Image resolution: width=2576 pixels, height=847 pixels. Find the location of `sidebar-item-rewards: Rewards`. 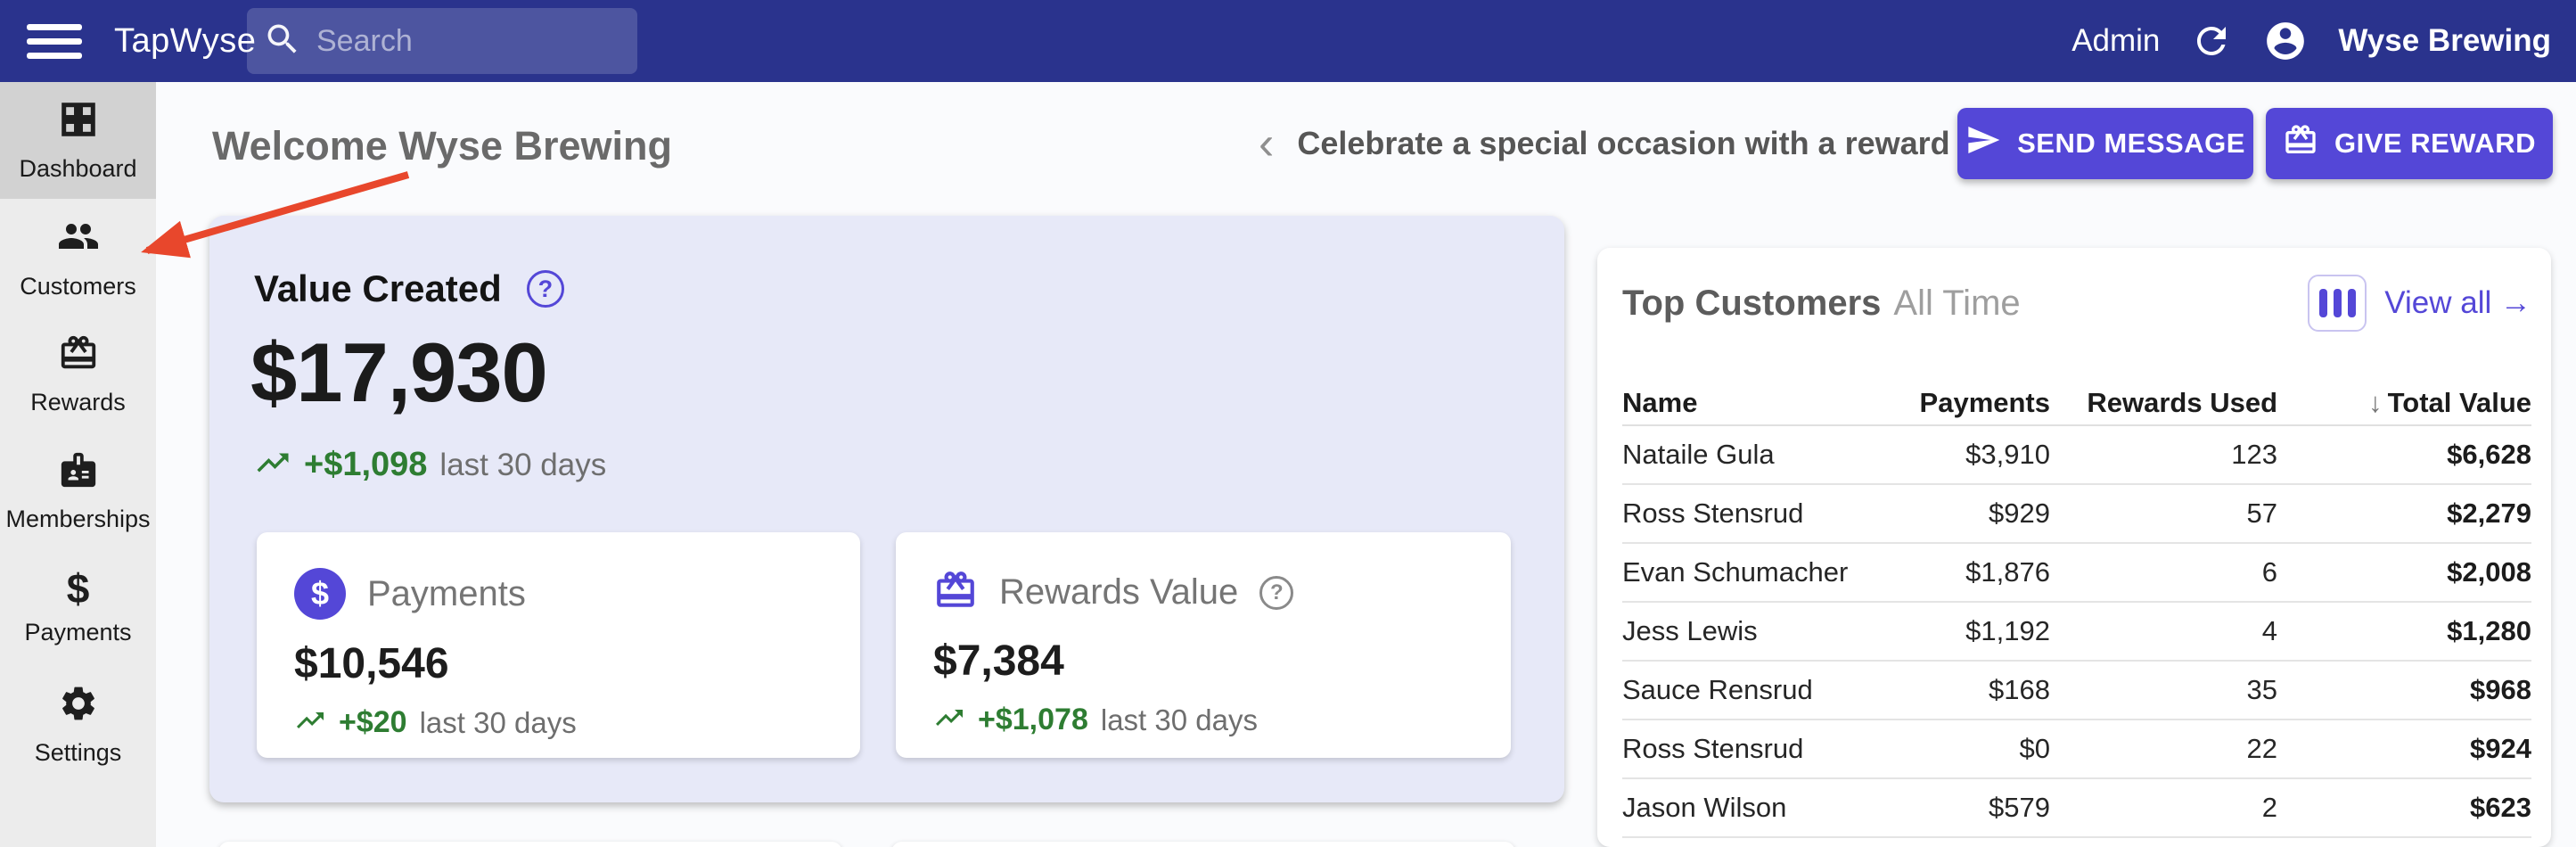

sidebar-item-rewards: Rewards is located at coordinates (78, 374).